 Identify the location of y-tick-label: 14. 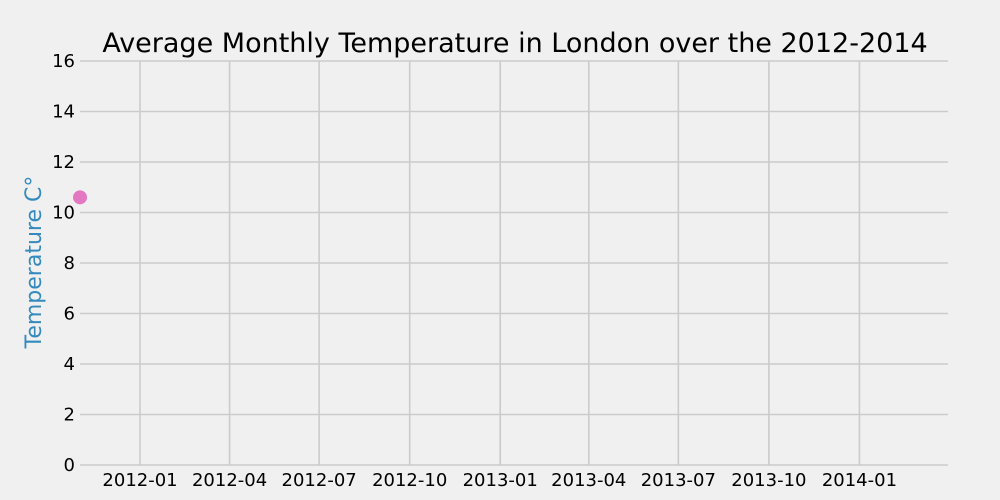
(63, 112).